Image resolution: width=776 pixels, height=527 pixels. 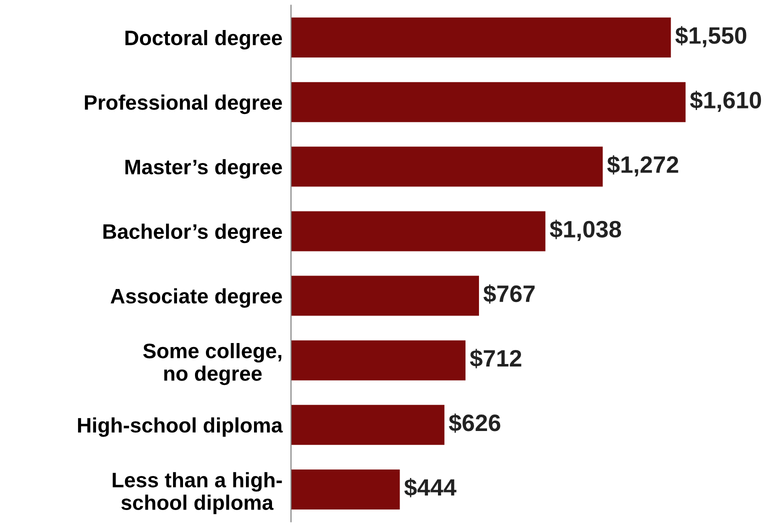 What do you see at coordinates (183, 104) in the screenshot?
I see `y-tick-label: Professional degree` at bounding box center [183, 104].